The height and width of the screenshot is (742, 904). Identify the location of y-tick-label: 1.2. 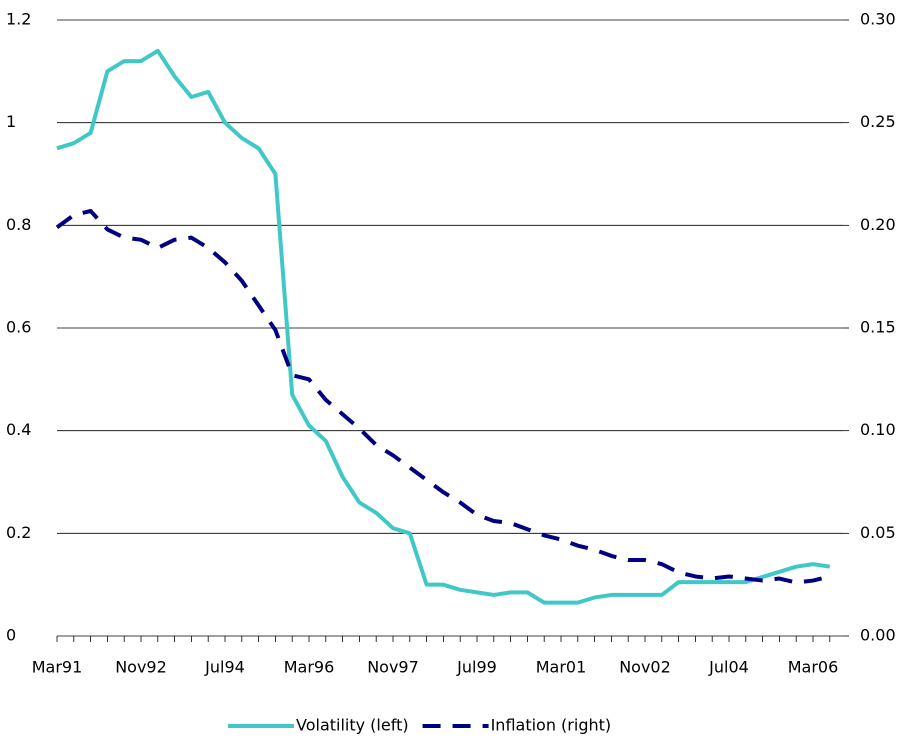
(18, 19).